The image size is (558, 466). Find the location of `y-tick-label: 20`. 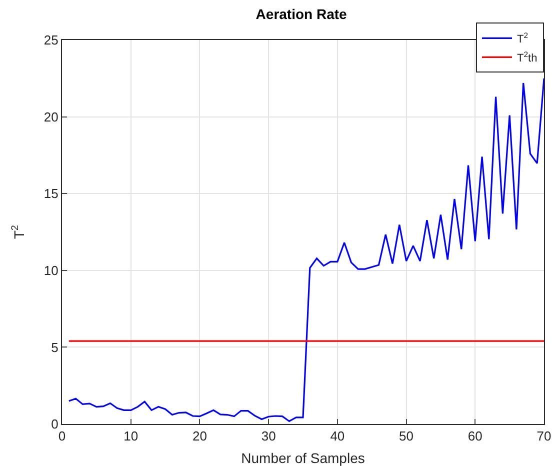

y-tick-label: 20 is located at coordinates (51, 116).